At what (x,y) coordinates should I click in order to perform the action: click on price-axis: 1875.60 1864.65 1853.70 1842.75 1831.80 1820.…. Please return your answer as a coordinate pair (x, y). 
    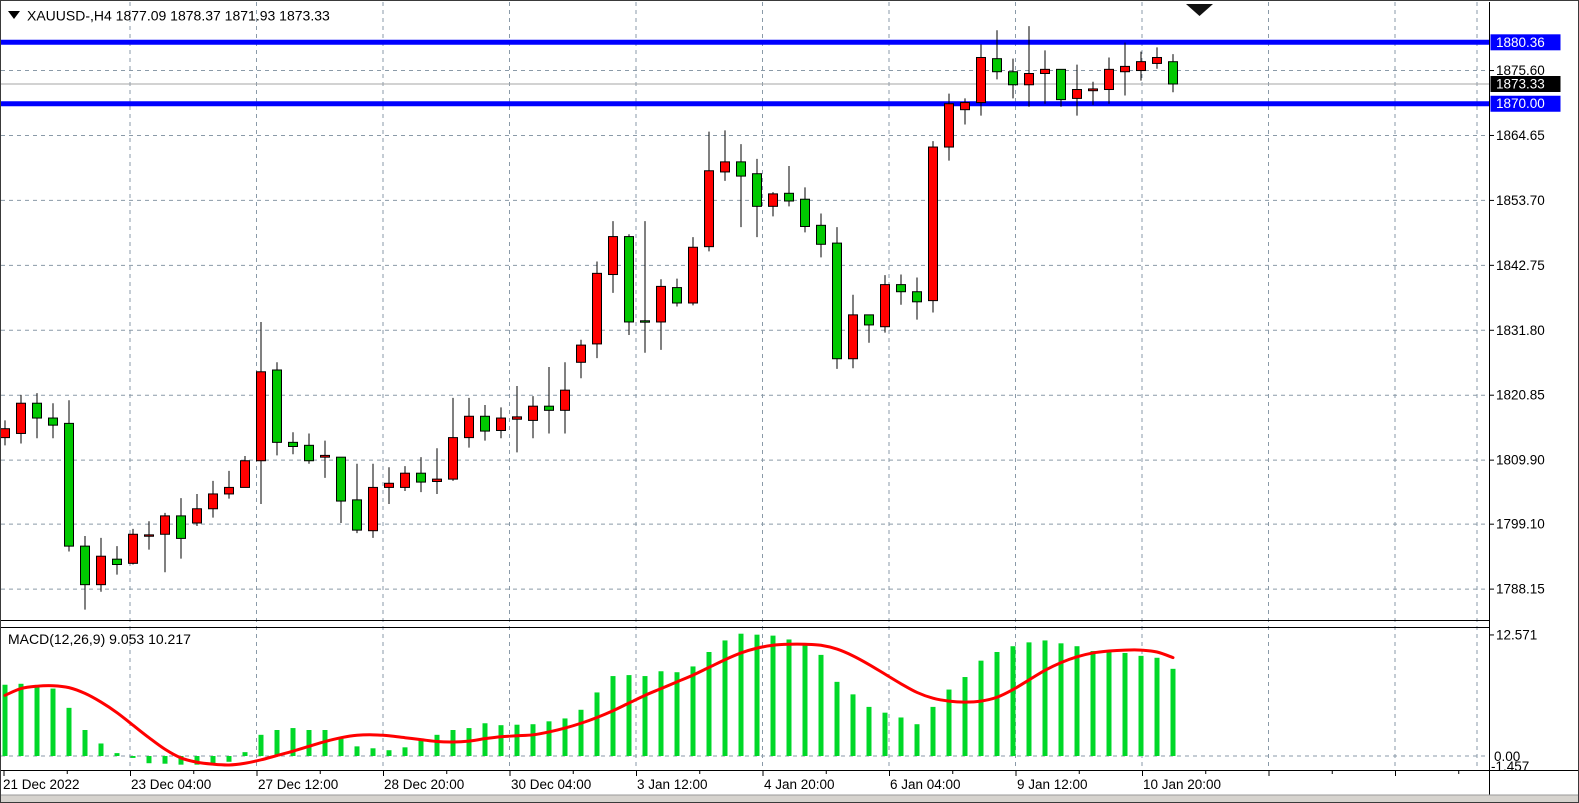
    Looking at the image, I should click on (1525, 404).